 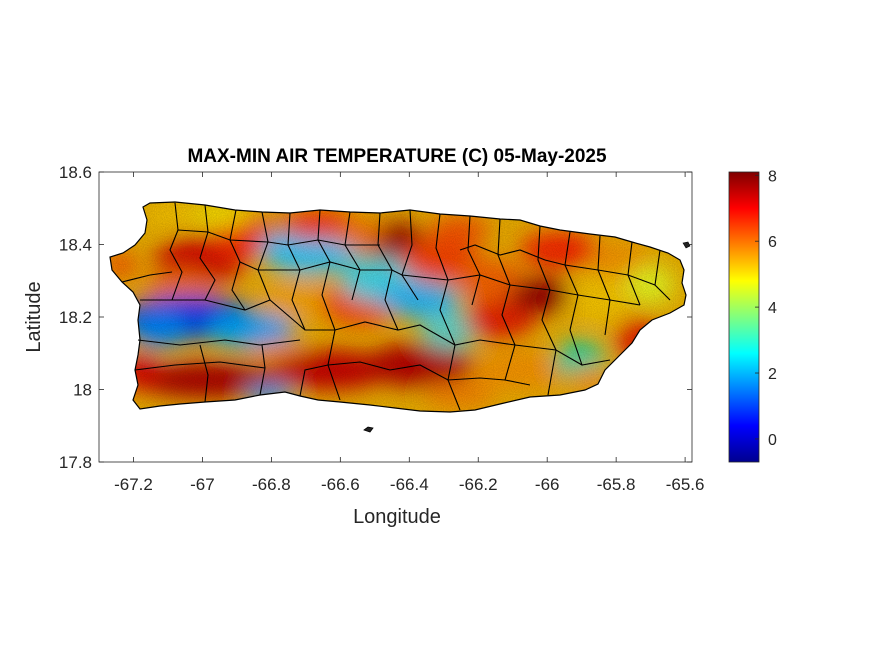 I want to click on colorbar-tick-label: 2, so click(x=772, y=374).